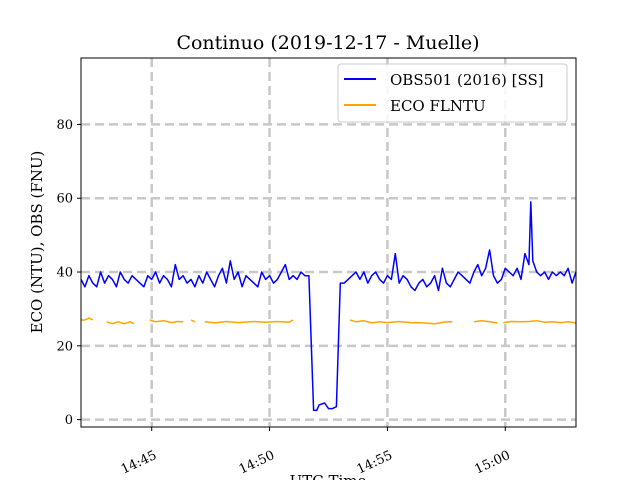 This screenshot has height=480, width=640. What do you see at coordinates (37, 242) in the screenshot?
I see `y-axis-label: ECO (NTU), OBS (FNU)` at bounding box center [37, 242].